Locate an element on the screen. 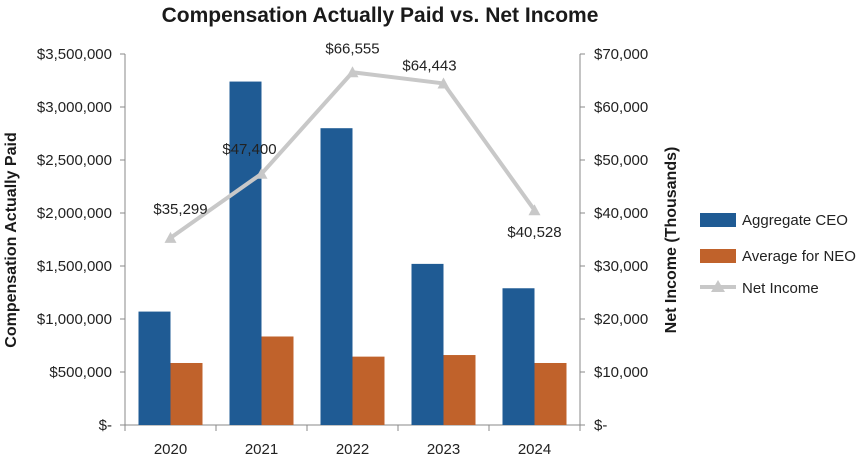 The image size is (857, 461). right-tick-label: $70,000 is located at coordinates (621, 54).